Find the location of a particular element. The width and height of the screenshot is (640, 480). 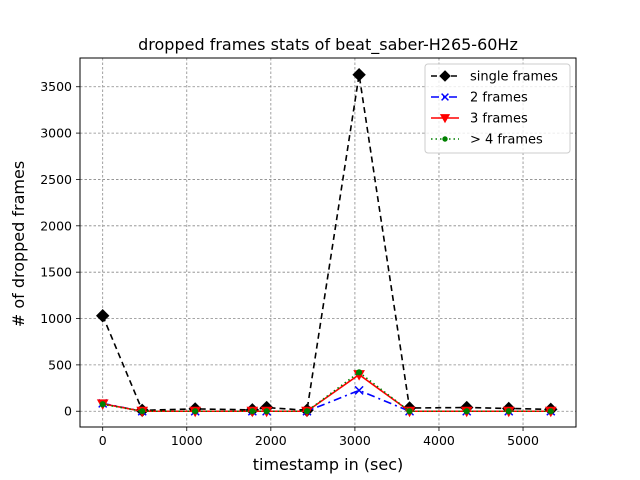

x-tick-label: 0 is located at coordinates (103, 440).